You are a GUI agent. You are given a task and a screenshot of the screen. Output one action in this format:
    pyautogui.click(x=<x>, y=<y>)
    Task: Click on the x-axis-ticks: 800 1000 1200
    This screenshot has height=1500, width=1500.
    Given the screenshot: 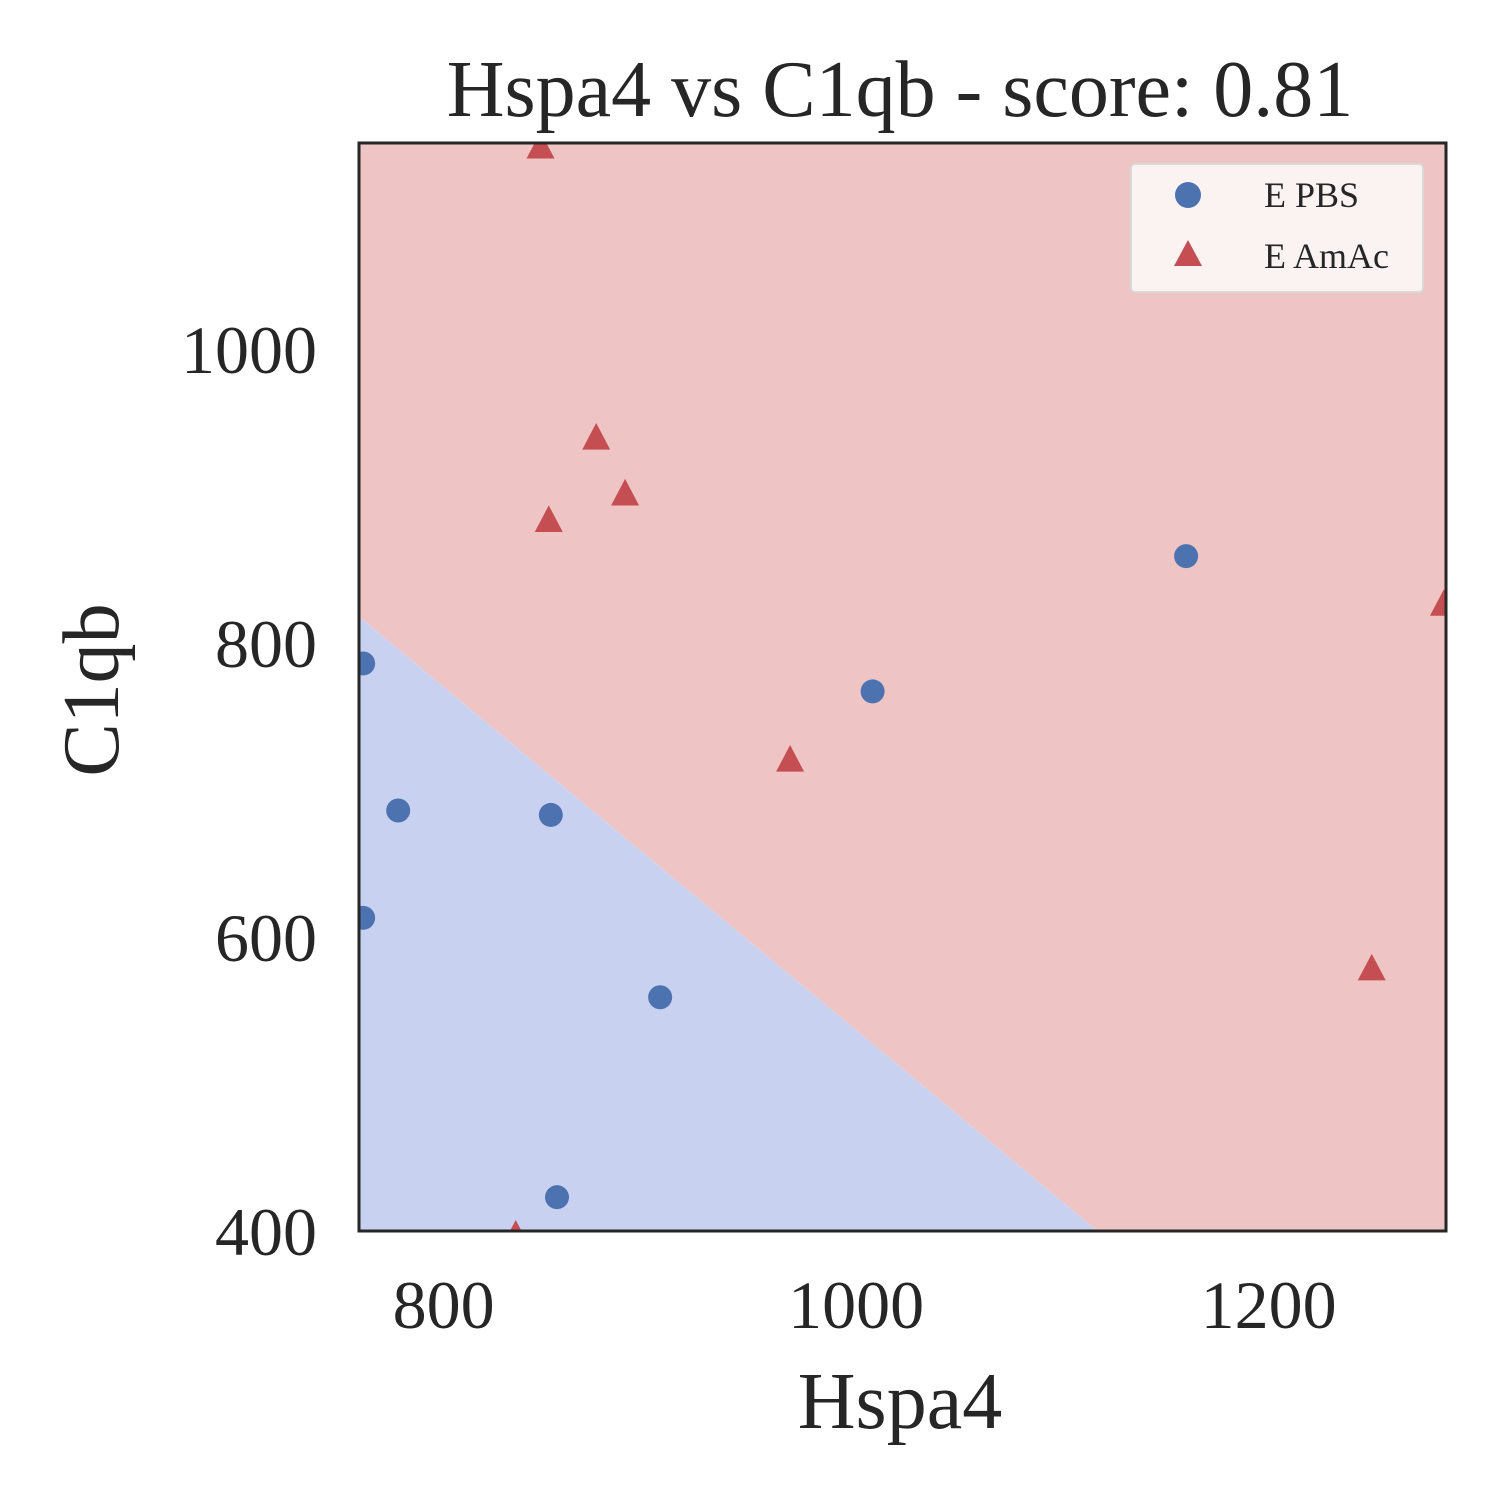 What is the action you would take?
    pyautogui.click(x=865, y=1305)
    